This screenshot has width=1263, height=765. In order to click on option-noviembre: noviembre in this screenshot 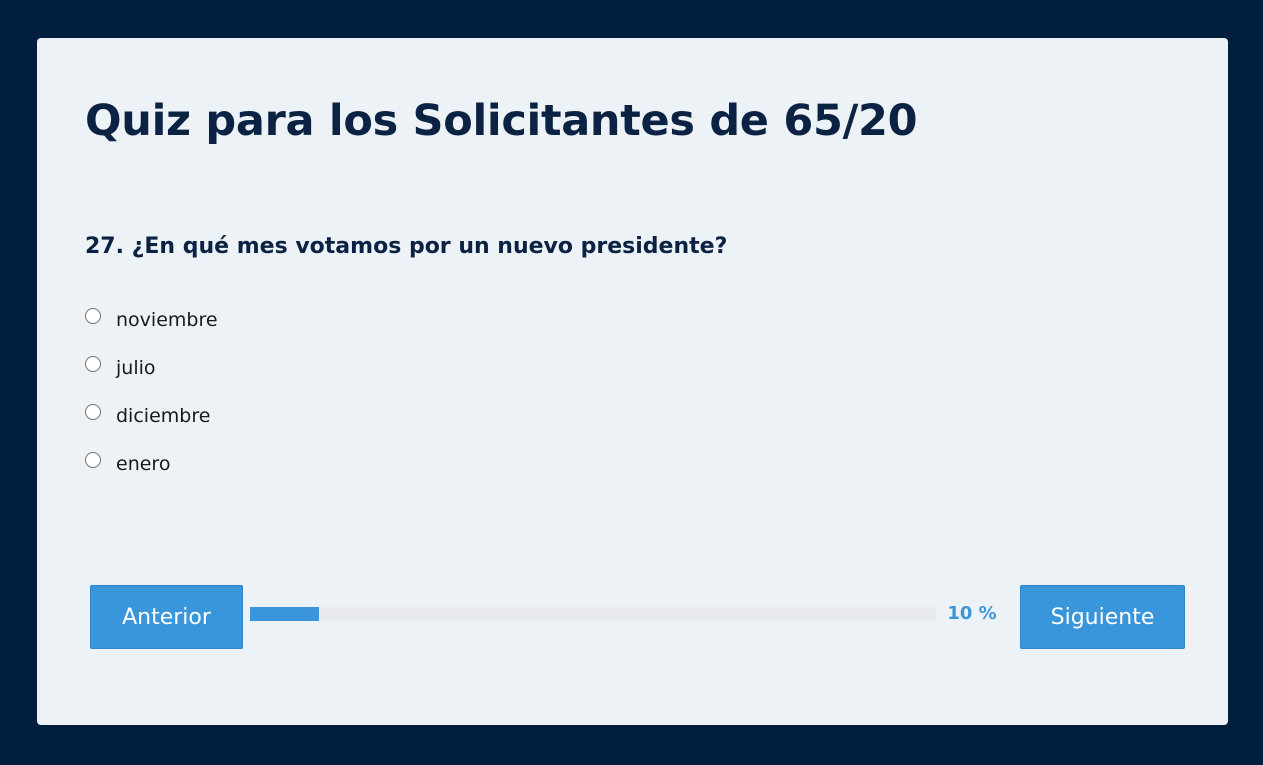, I will do `click(151, 320)`.